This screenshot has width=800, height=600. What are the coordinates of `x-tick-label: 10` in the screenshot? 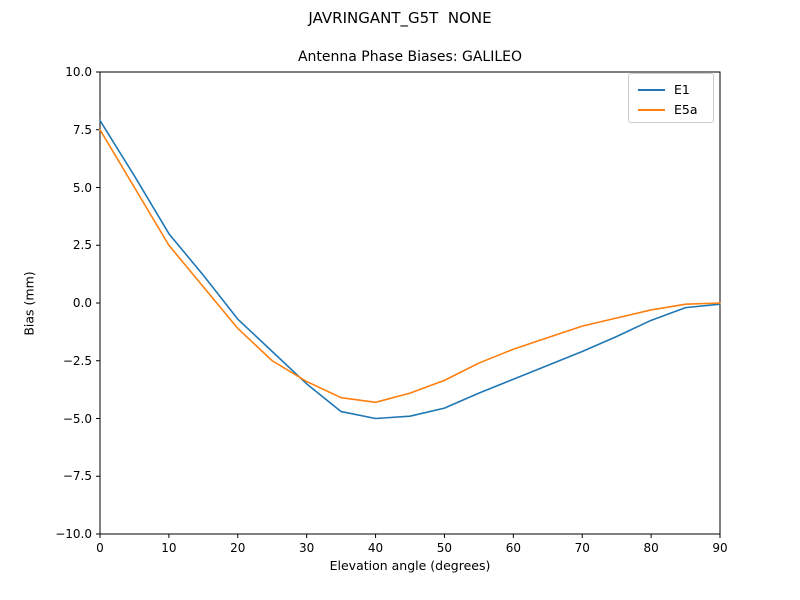 It's located at (169, 548).